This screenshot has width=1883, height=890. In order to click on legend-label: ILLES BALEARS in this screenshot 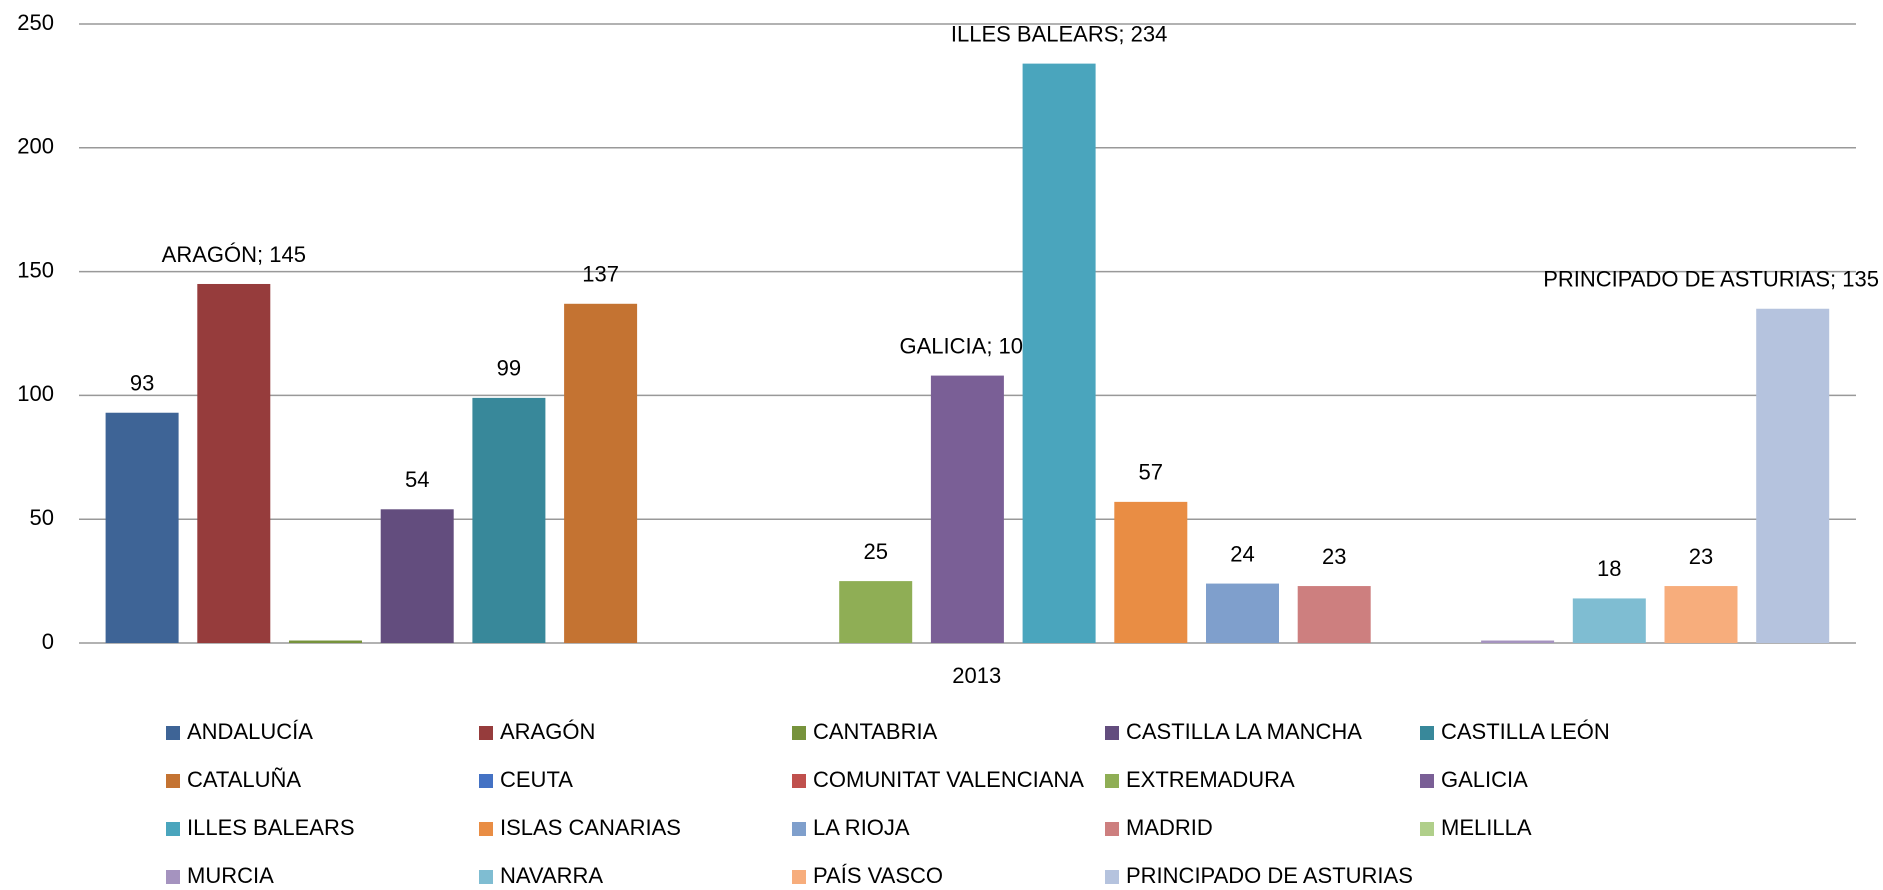, I will do `click(271, 827)`.